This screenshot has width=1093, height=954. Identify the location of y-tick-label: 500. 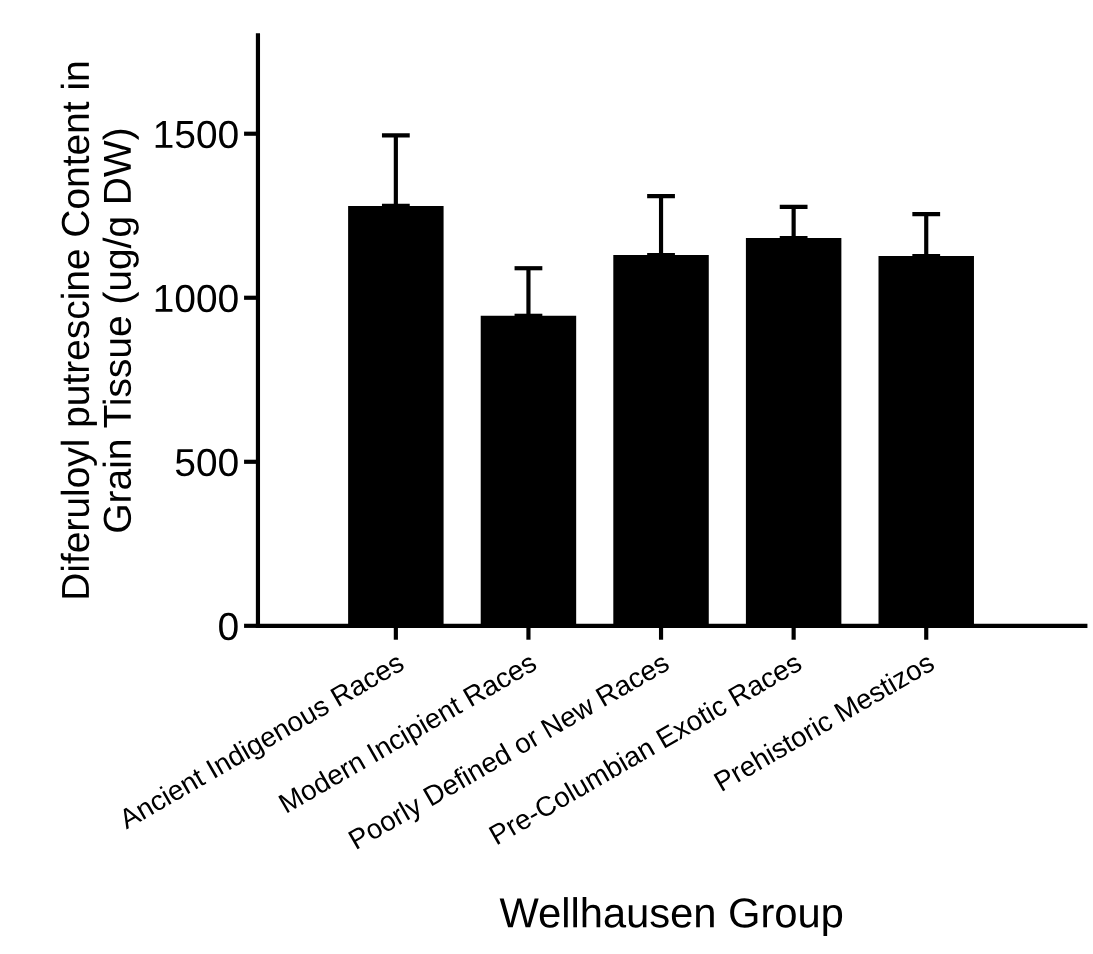
(206, 462).